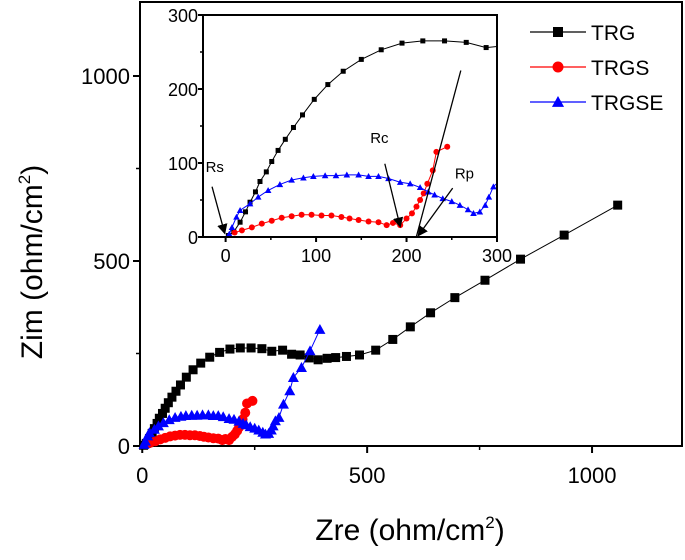 This screenshot has height=560, width=685. What do you see at coordinates (316, 256) in the screenshot?
I see `inset-x-tick-label: 100` at bounding box center [316, 256].